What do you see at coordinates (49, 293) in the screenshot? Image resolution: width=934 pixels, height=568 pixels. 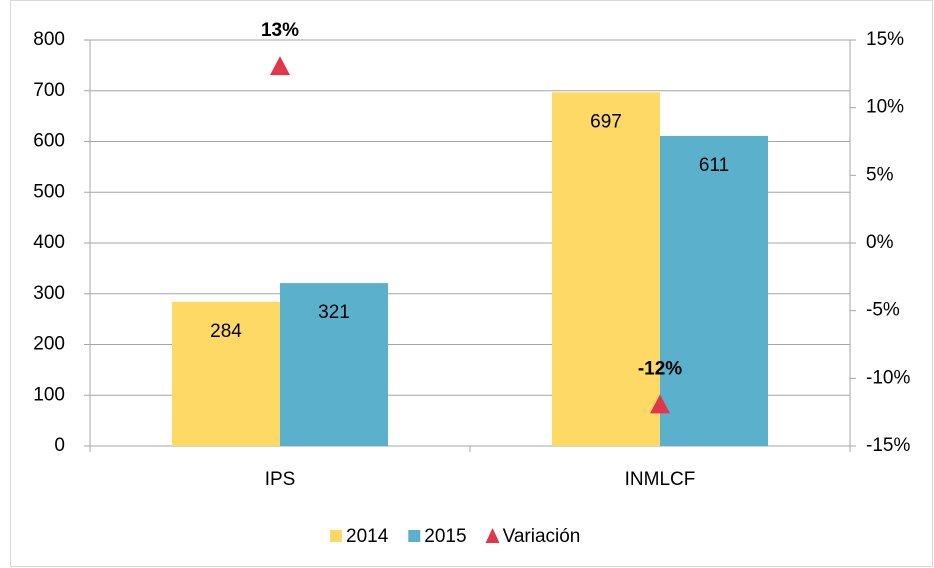 I see `y-tick-label: 300` at bounding box center [49, 293].